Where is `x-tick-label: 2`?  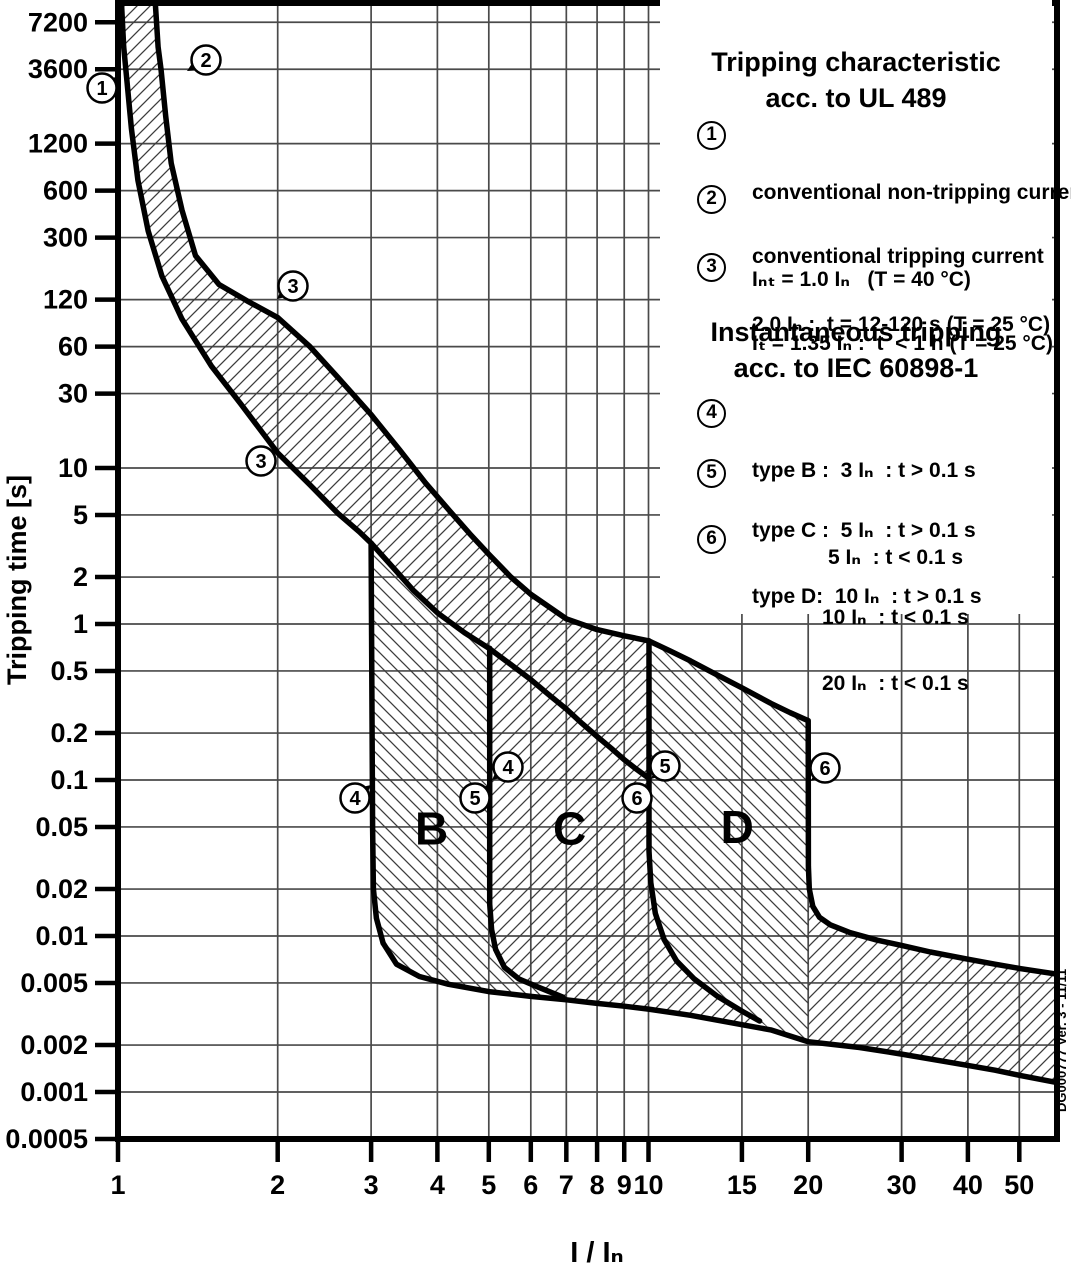
x-tick-label: 2 is located at coordinates (277, 1185).